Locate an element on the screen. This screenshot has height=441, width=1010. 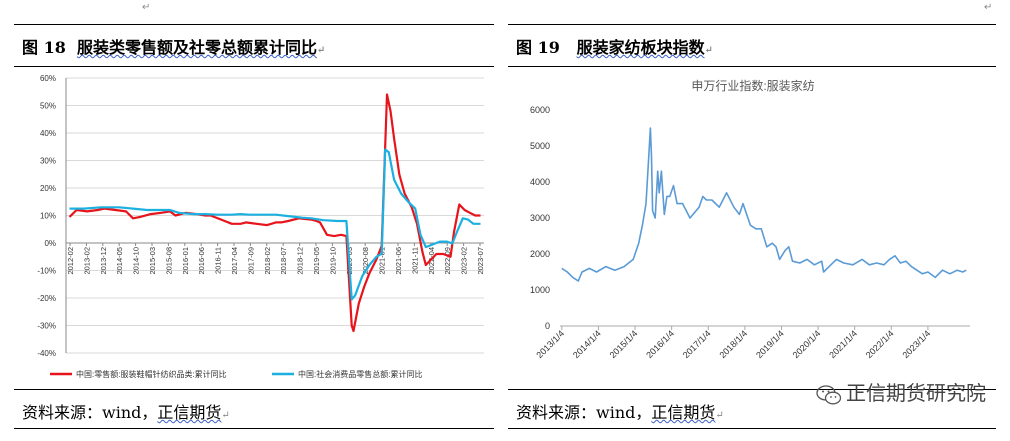
x-tick-label: 2023-07 is located at coordinates (480, 261).